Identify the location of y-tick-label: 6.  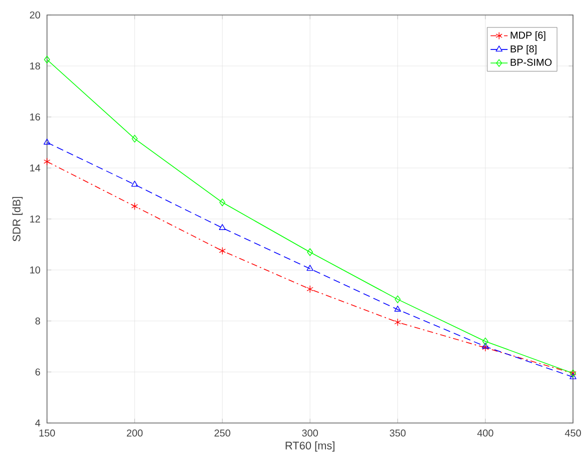
(37, 372).